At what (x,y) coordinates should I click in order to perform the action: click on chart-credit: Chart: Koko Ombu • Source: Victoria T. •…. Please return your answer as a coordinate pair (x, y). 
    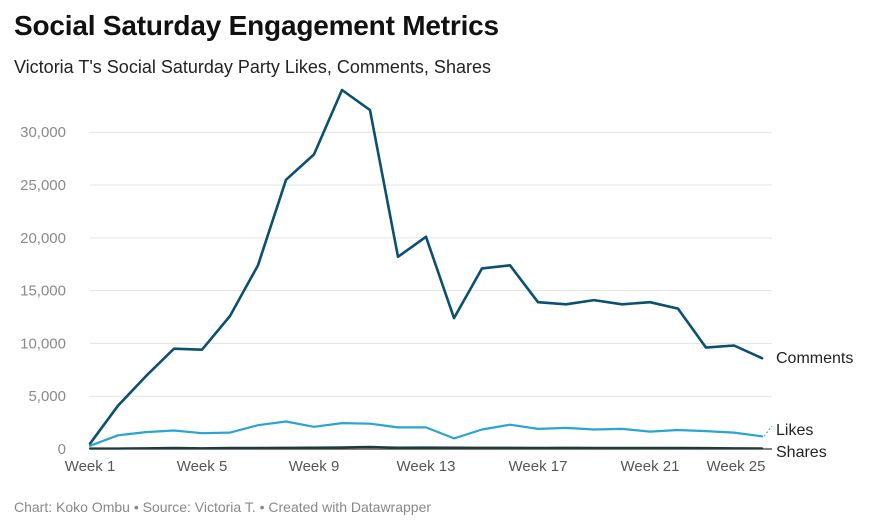
    Looking at the image, I should click on (223, 507).